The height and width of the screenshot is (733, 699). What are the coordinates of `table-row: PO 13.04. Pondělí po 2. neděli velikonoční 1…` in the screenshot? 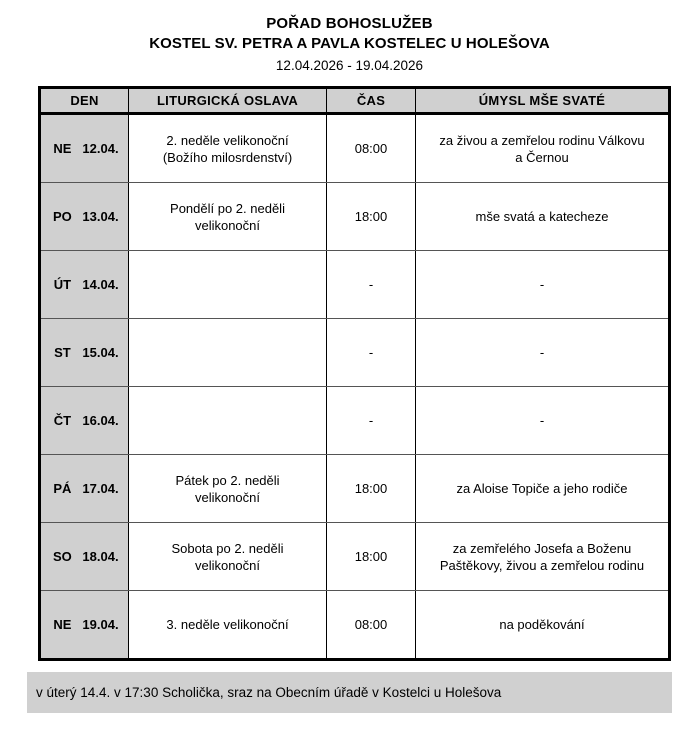 It's located at (354, 216).